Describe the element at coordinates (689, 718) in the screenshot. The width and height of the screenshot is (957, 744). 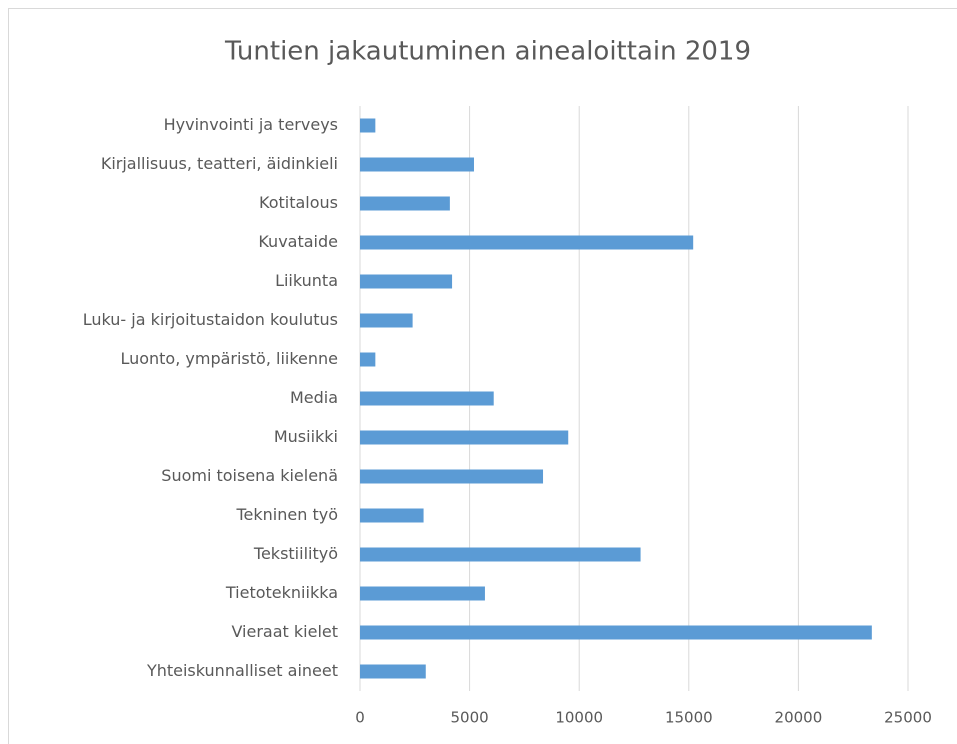
I see `x-tick-label: 15000` at that location.